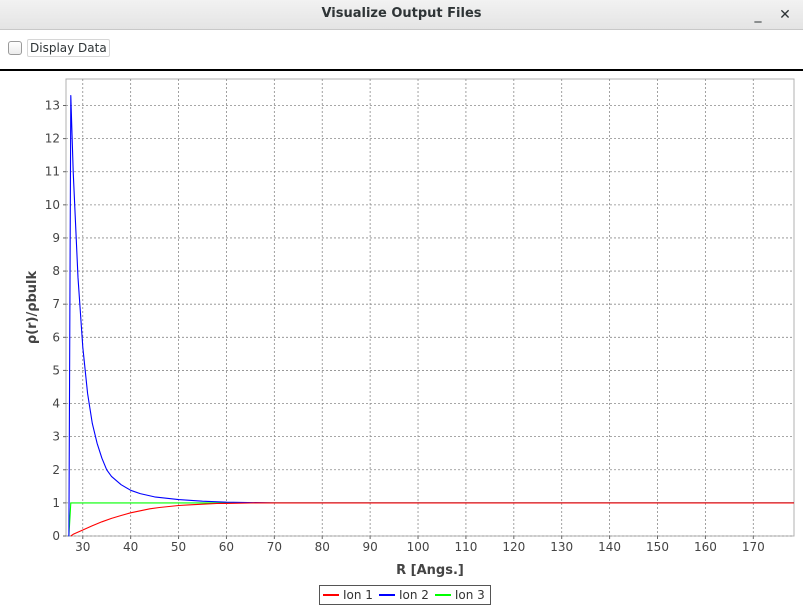 The width and height of the screenshot is (803, 611). I want to click on y-tick-label: 12, so click(52, 139).